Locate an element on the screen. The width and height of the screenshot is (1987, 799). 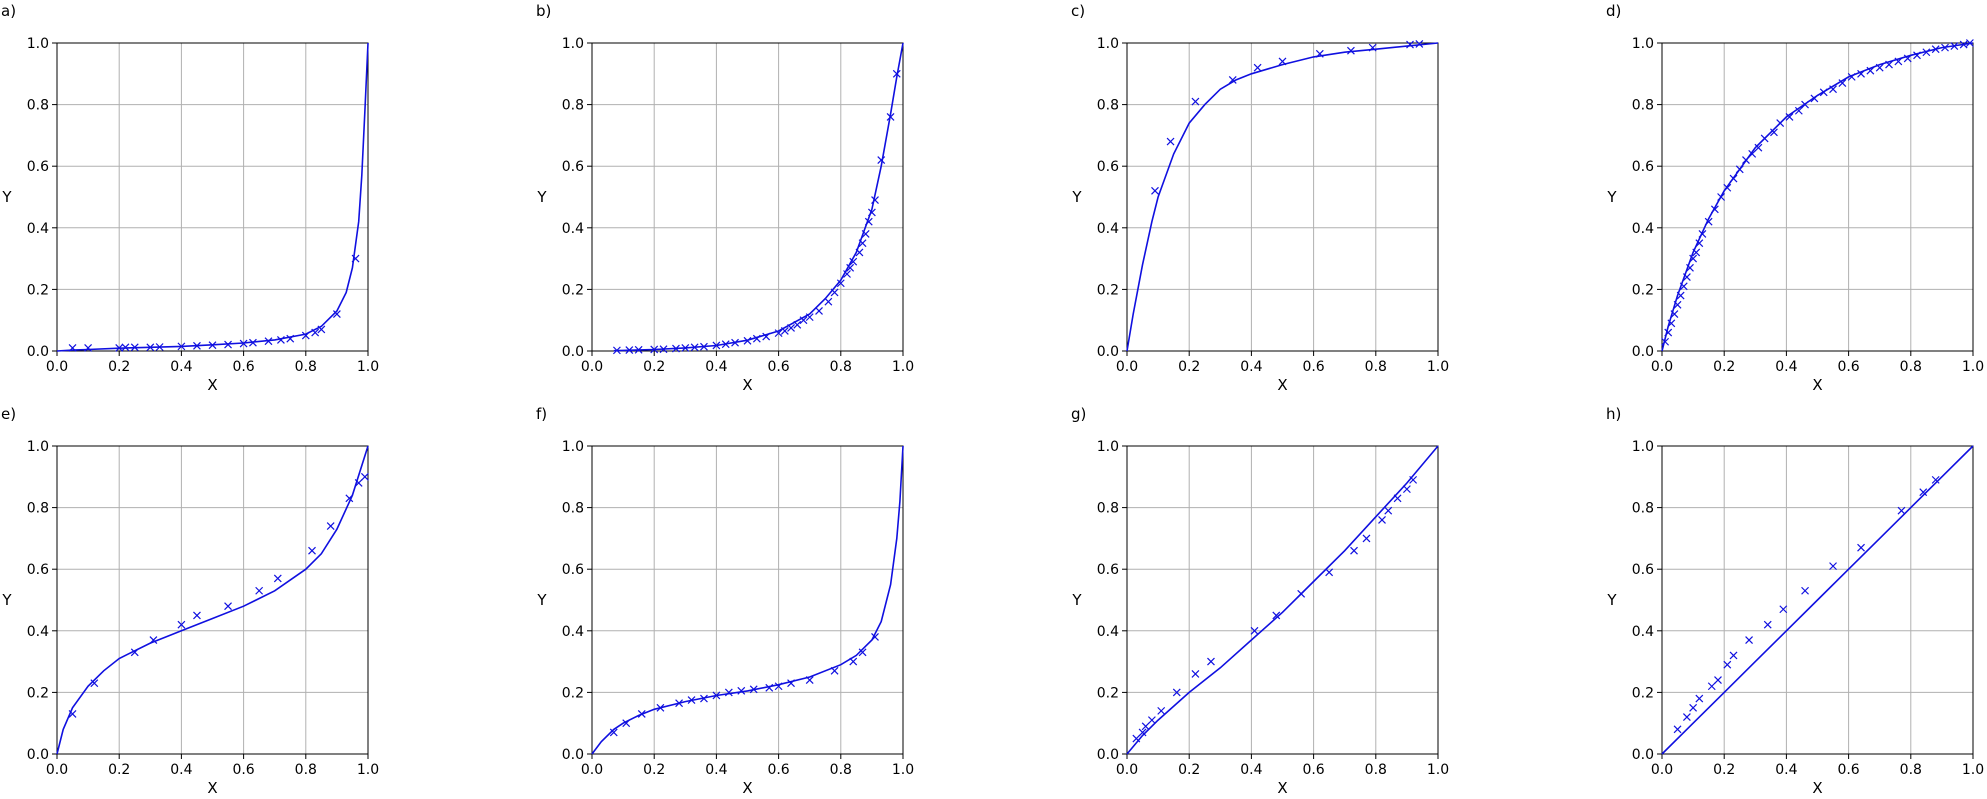
fit-curve is located at coordinates (747, 600).